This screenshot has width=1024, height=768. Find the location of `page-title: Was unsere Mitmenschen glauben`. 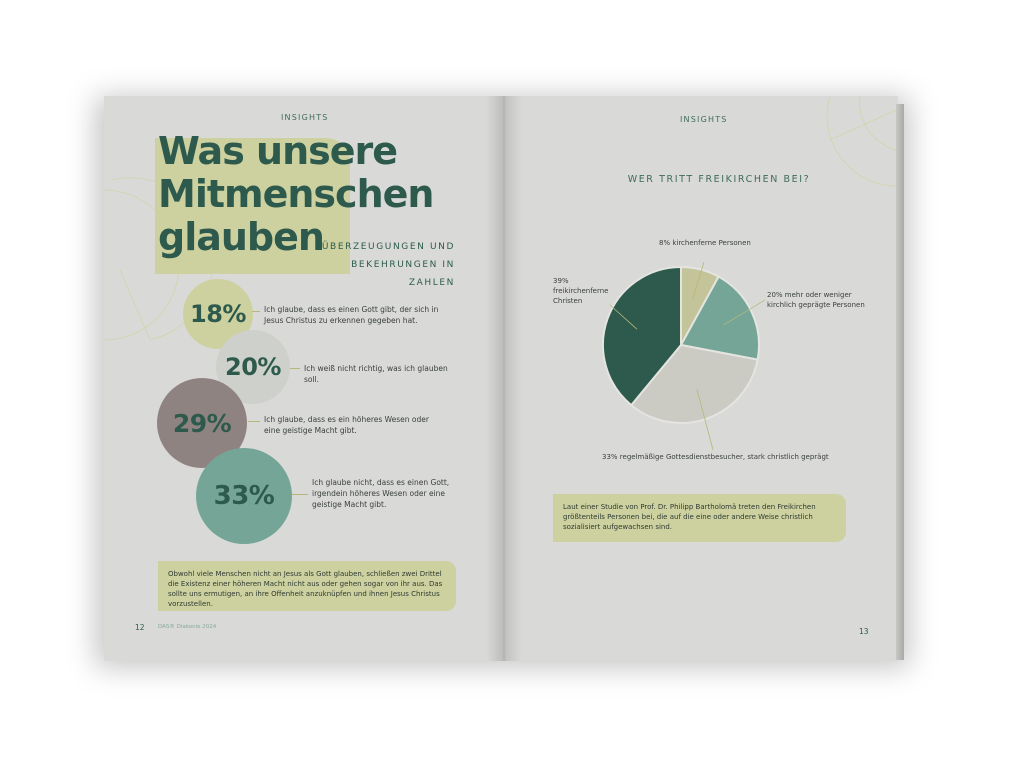

page-title: Was unsere Mitmenschen glauben is located at coordinates (296, 194).